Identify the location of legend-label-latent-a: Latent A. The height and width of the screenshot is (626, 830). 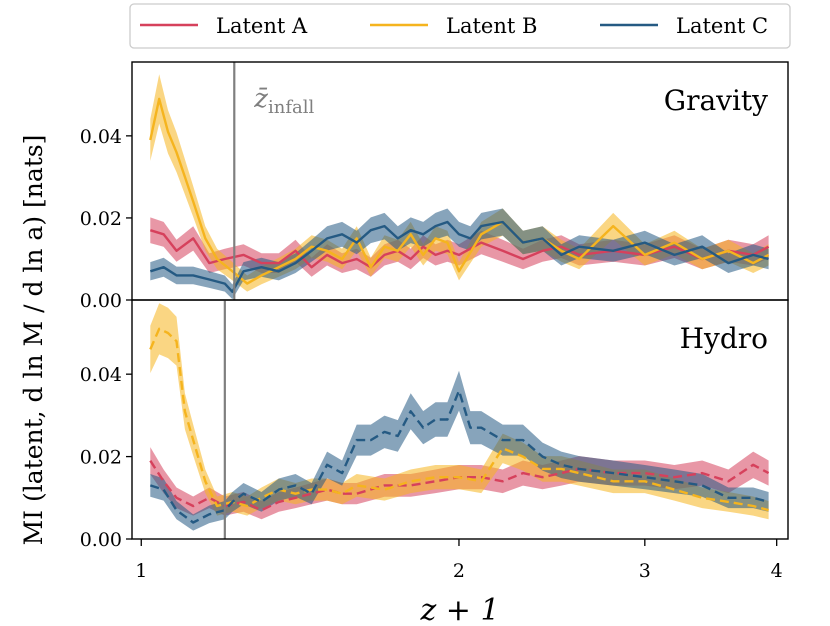
(262, 26).